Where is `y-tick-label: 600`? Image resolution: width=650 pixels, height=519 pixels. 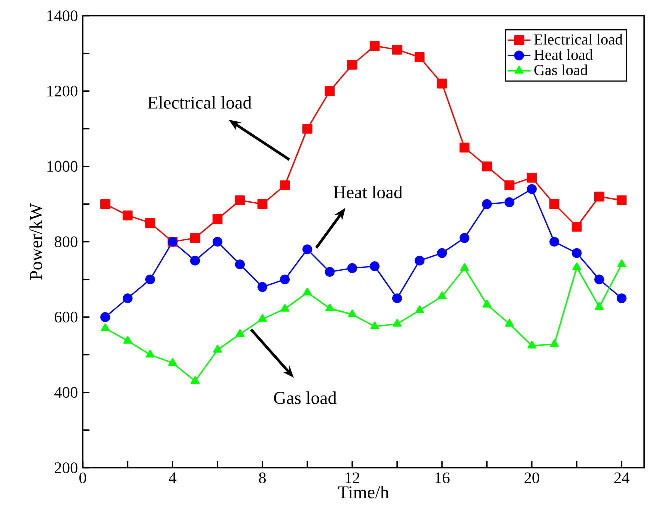 y-tick-label: 600 is located at coordinates (66, 317).